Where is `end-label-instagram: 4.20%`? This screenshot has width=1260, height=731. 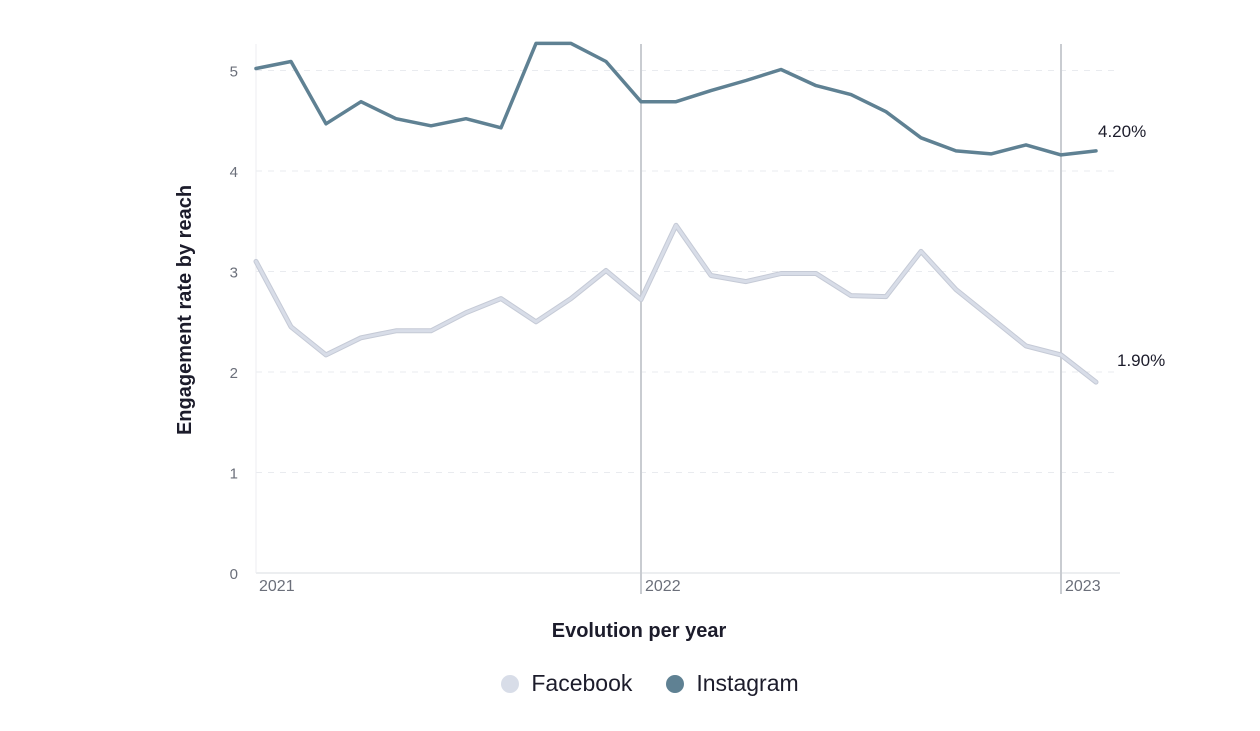 end-label-instagram: 4.20% is located at coordinates (1122, 131).